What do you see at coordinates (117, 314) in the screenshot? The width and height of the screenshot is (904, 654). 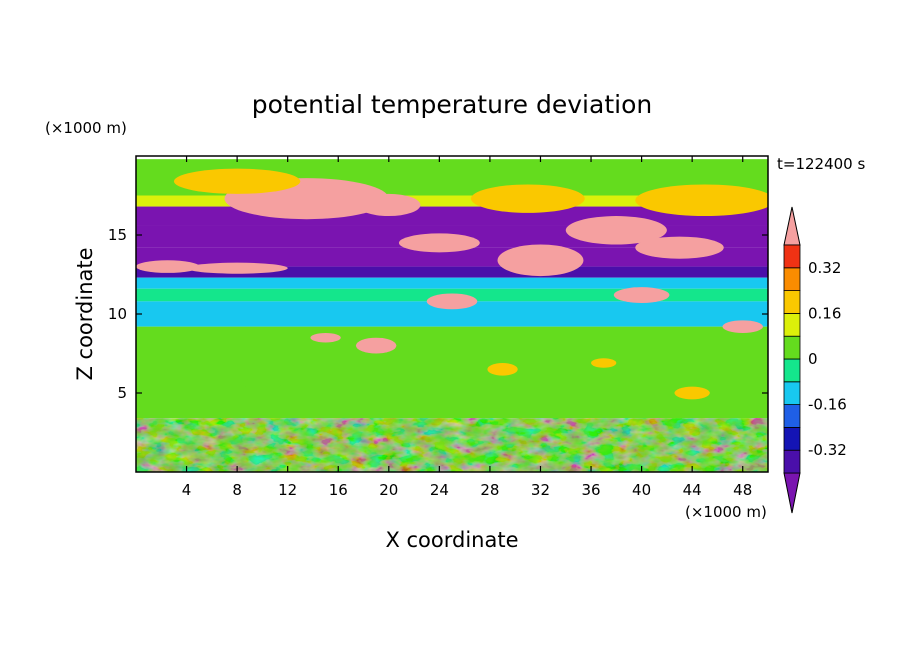 I see `y-tick-label: 10` at bounding box center [117, 314].